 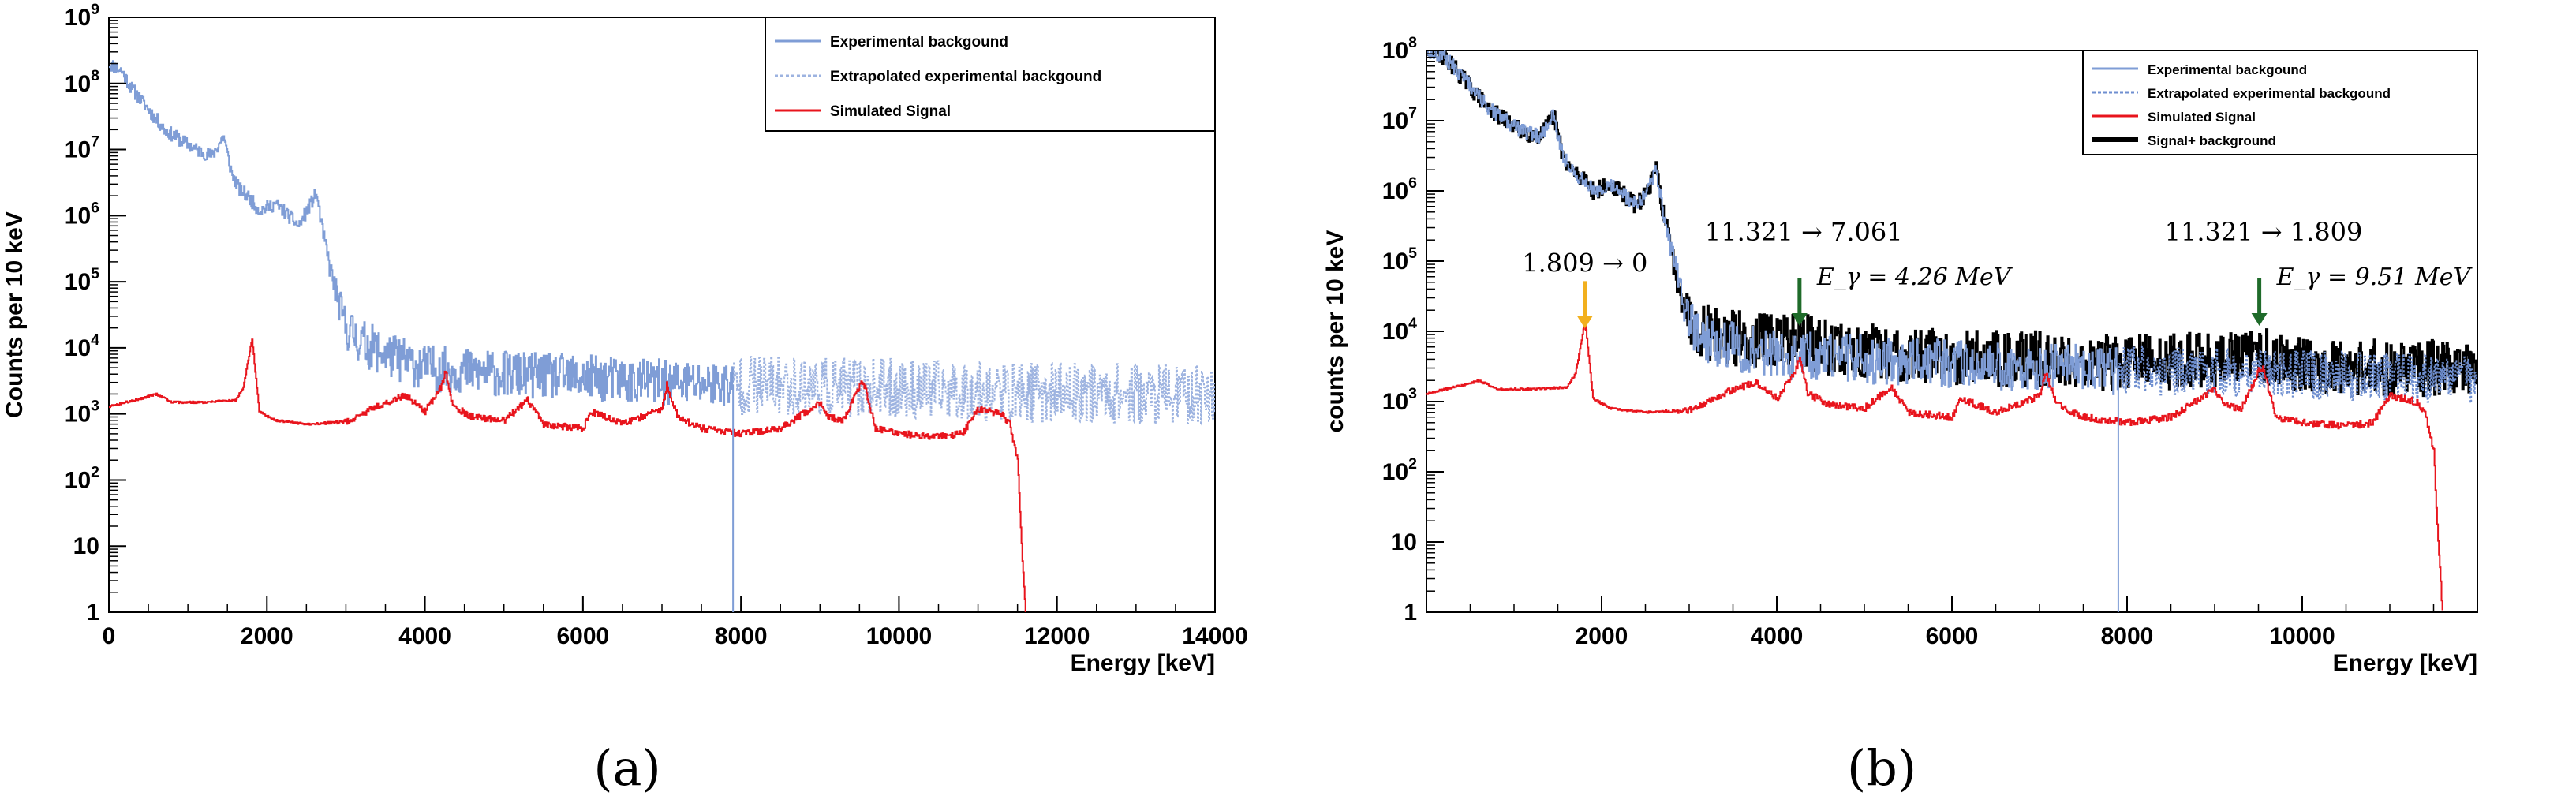 What do you see at coordinates (1804, 232) in the screenshot?
I see `annotation-transition: 11.321 → 7.061` at bounding box center [1804, 232].